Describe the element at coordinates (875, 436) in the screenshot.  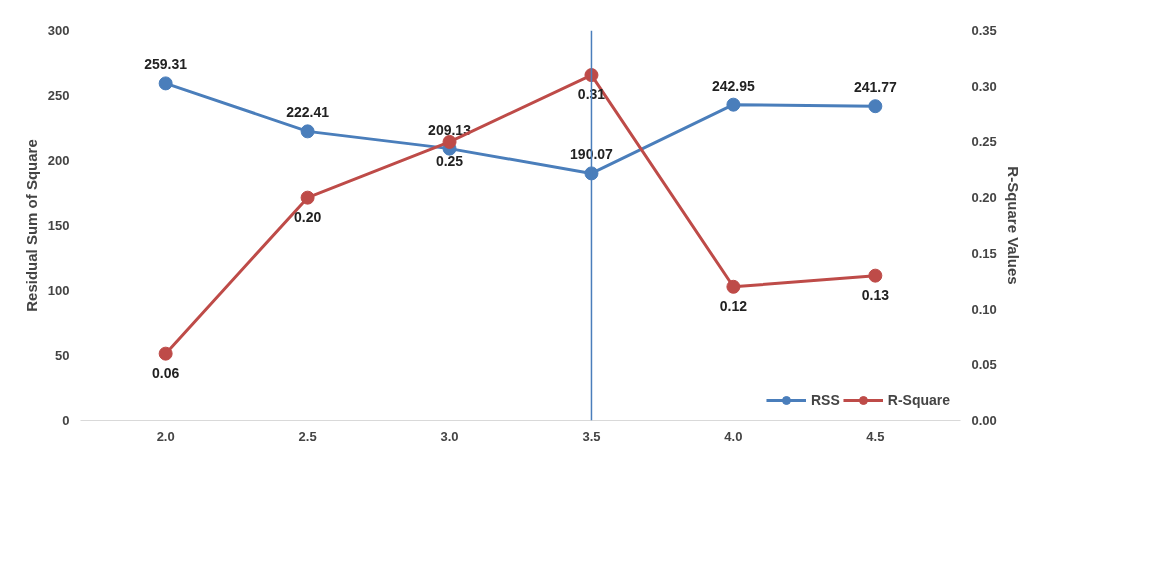
I see `x-tick-label: 4.5` at that location.